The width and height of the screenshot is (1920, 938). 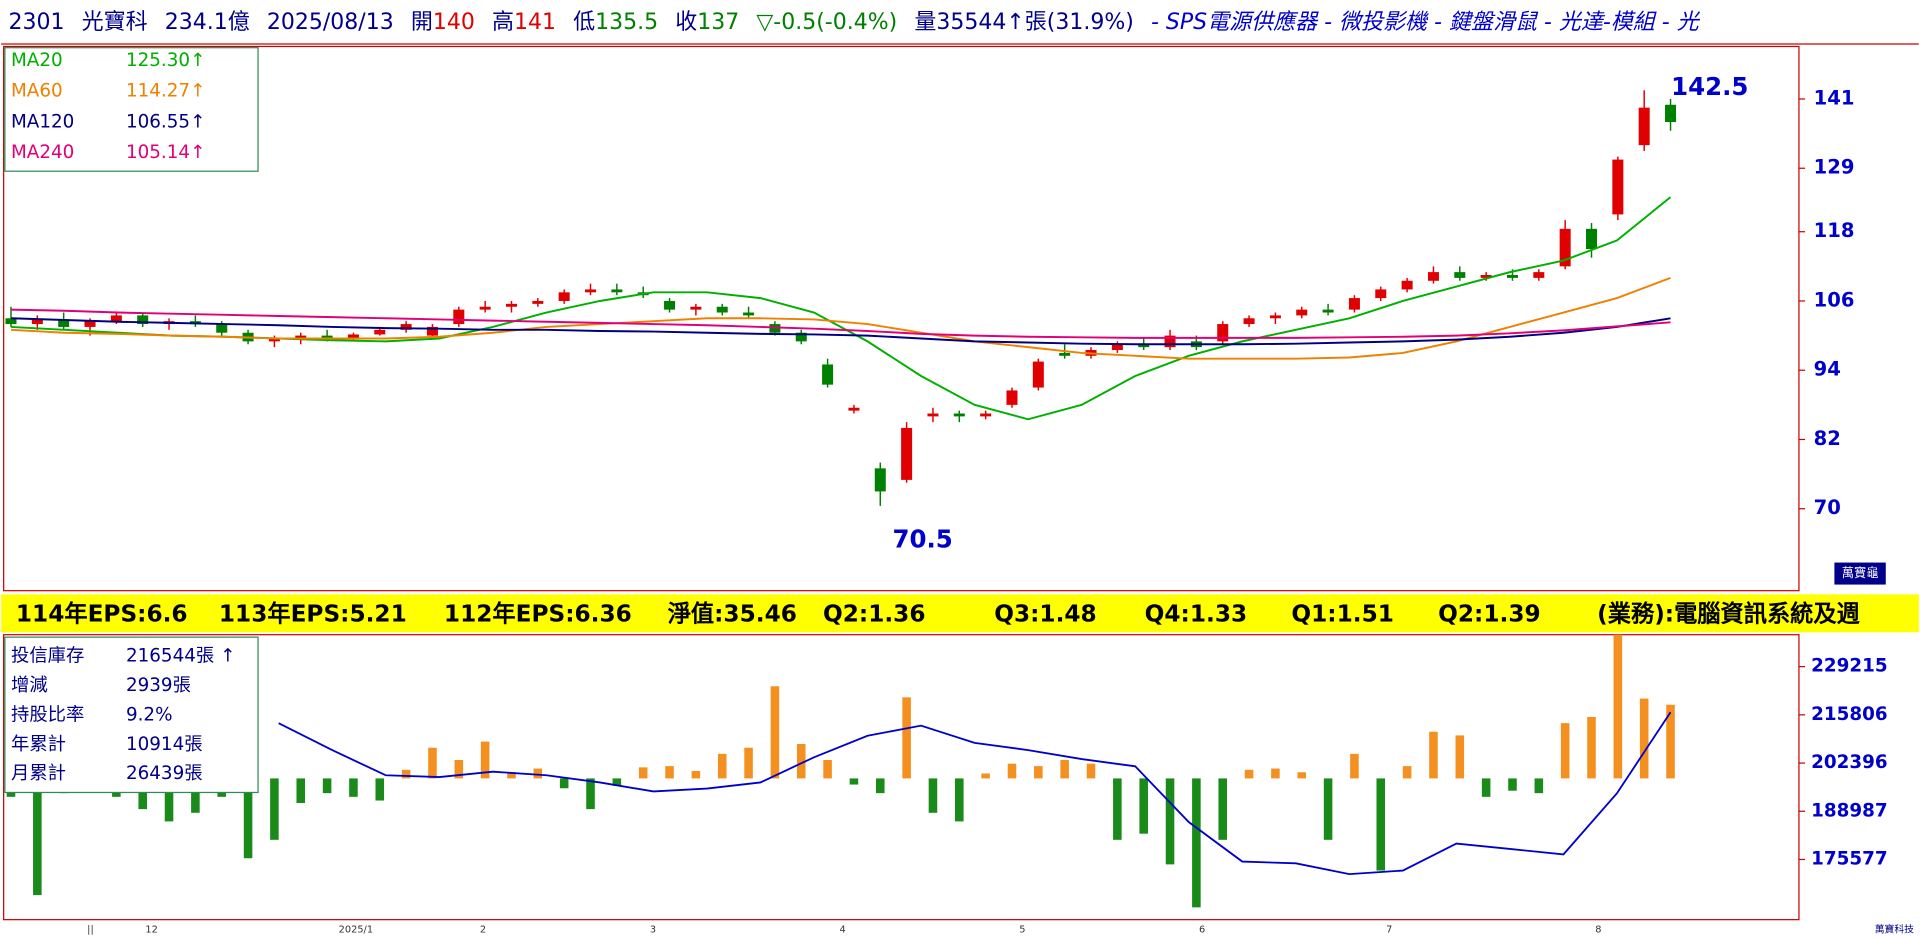 What do you see at coordinates (356, 929) in the screenshot?
I see `x-tick-label: 2025/1` at bounding box center [356, 929].